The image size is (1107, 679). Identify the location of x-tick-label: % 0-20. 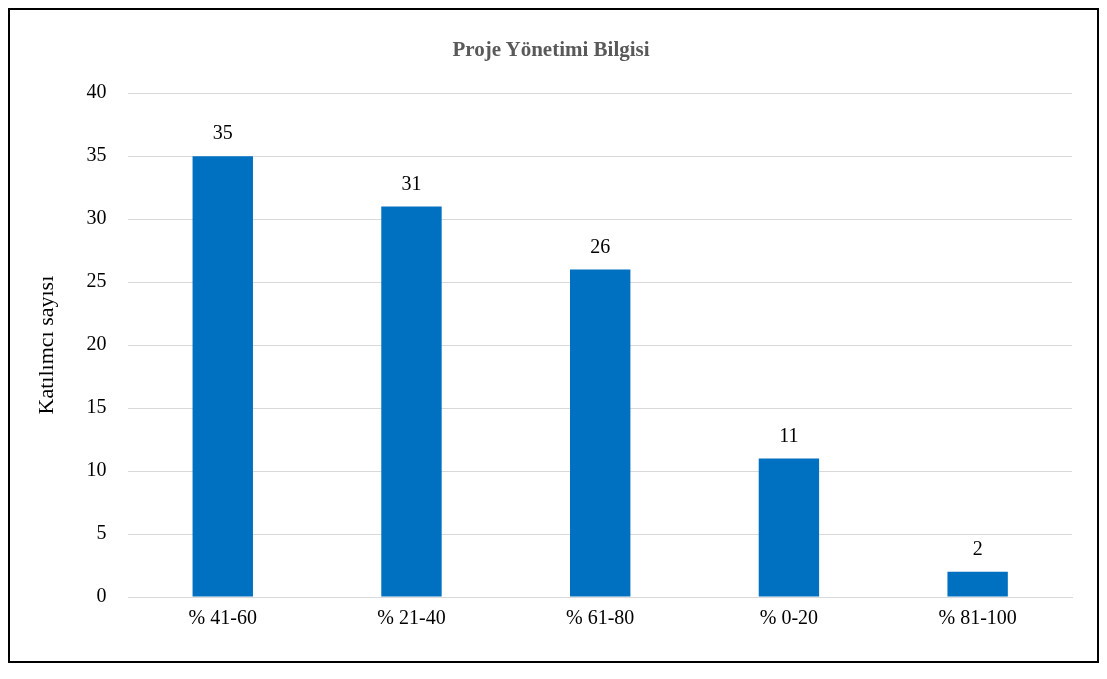
(789, 617).